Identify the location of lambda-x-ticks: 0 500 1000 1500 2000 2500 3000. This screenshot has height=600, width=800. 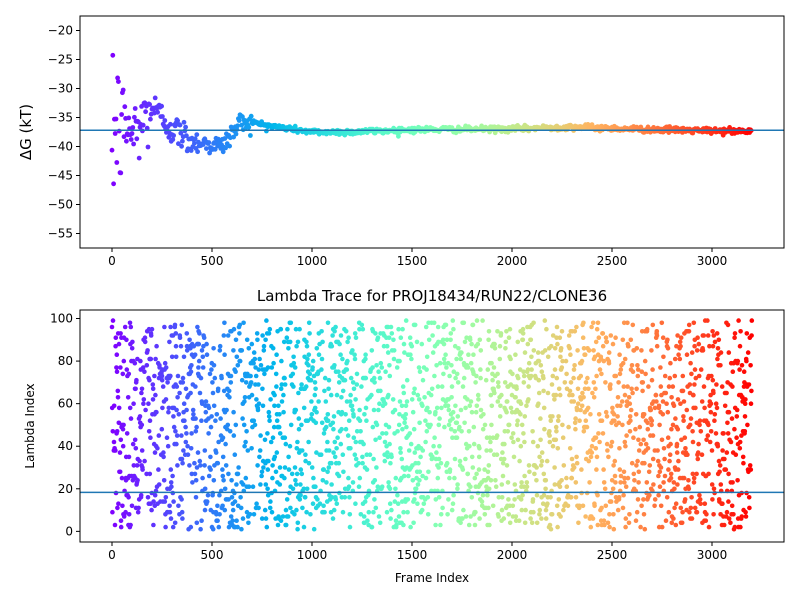
(417, 552).